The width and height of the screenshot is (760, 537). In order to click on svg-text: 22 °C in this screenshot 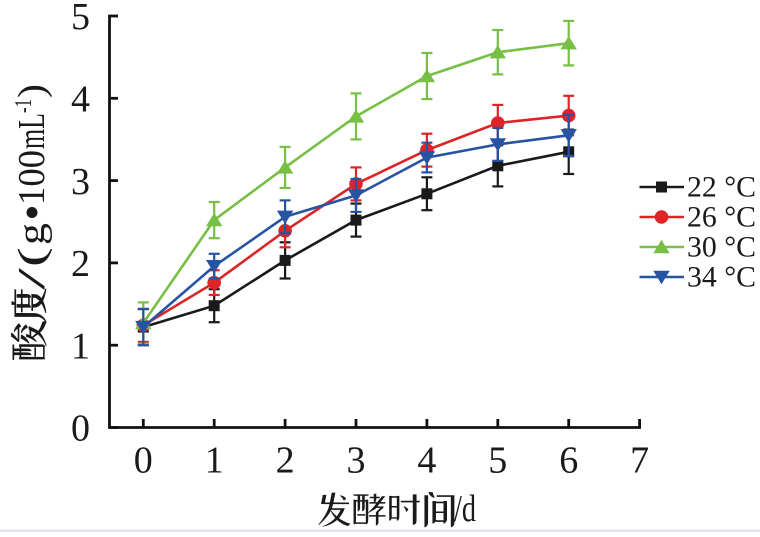, I will do `click(721, 187)`.